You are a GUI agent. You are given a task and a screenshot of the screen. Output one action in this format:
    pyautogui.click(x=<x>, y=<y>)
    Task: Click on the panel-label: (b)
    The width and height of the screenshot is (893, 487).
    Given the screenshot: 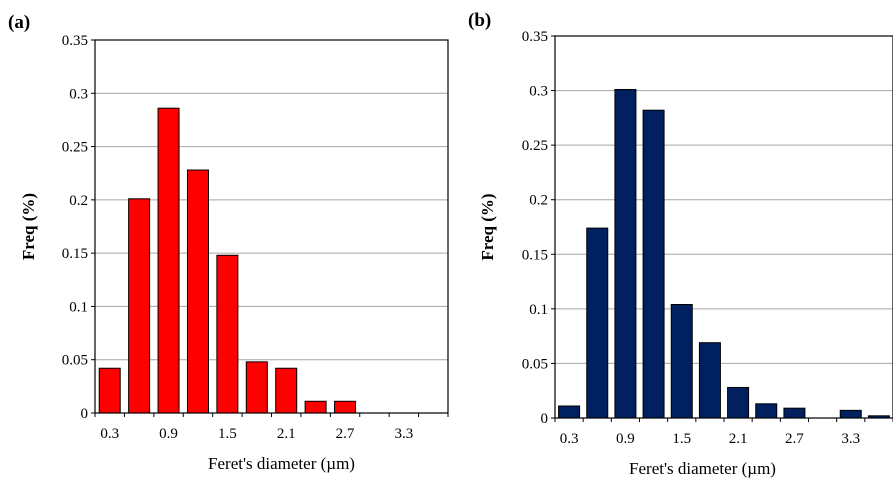 What is the action you would take?
    pyautogui.click(x=479, y=20)
    